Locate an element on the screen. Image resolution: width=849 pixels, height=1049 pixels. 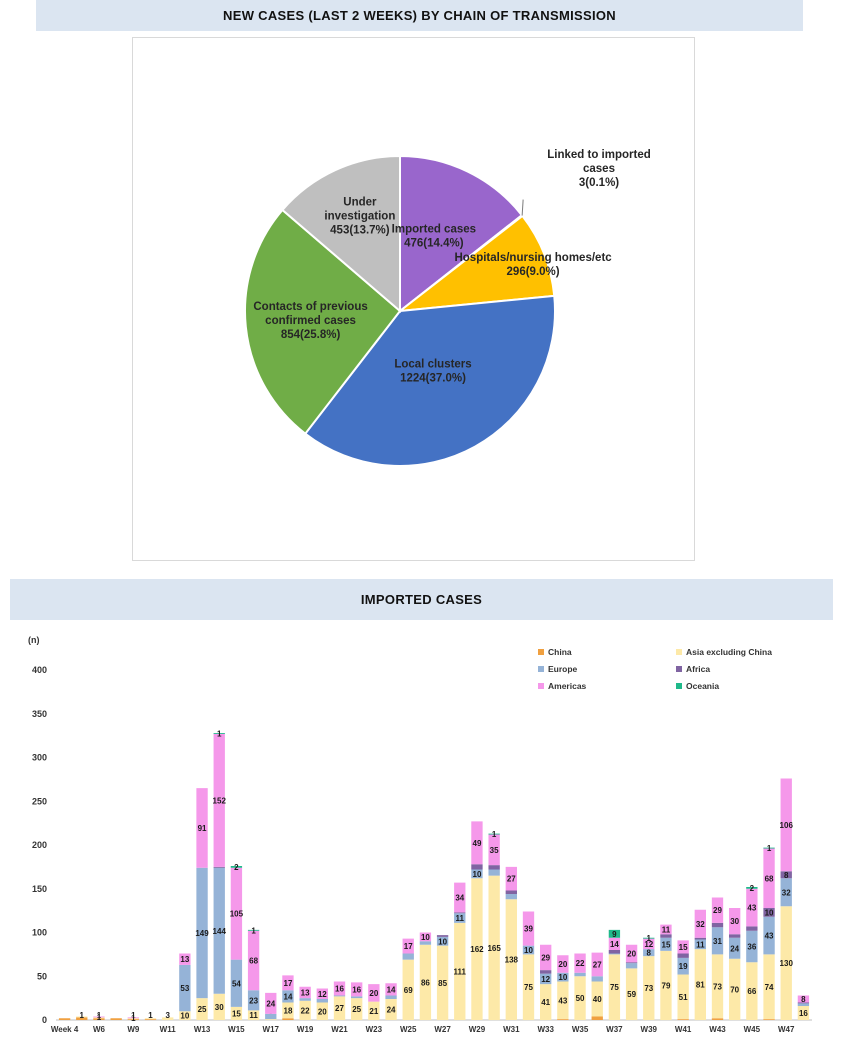
y-tick-label: 250 is located at coordinates (39, 801).